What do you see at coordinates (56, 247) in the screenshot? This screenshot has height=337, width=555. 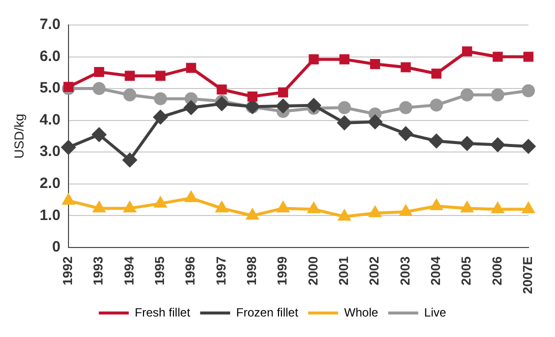 I see `y-tick-label: 0` at bounding box center [56, 247].